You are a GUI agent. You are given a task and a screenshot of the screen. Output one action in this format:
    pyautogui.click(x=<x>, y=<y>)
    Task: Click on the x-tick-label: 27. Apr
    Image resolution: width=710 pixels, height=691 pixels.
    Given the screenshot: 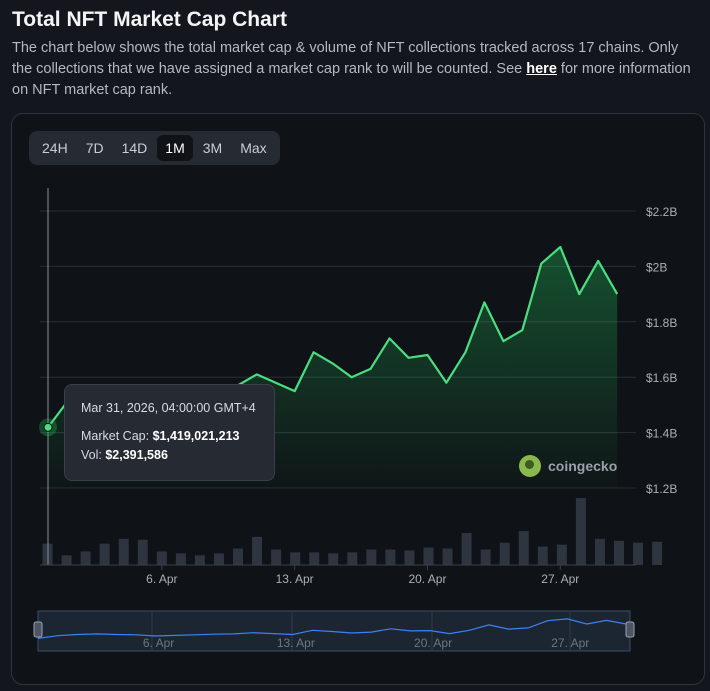 What is the action you would take?
    pyautogui.click(x=560, y=579)
    